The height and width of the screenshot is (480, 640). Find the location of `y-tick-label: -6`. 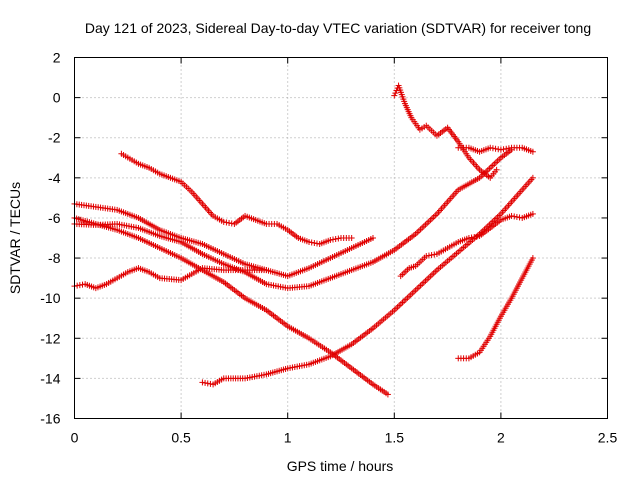

y-tick-label: -6 is located at coordinates (54, 218).